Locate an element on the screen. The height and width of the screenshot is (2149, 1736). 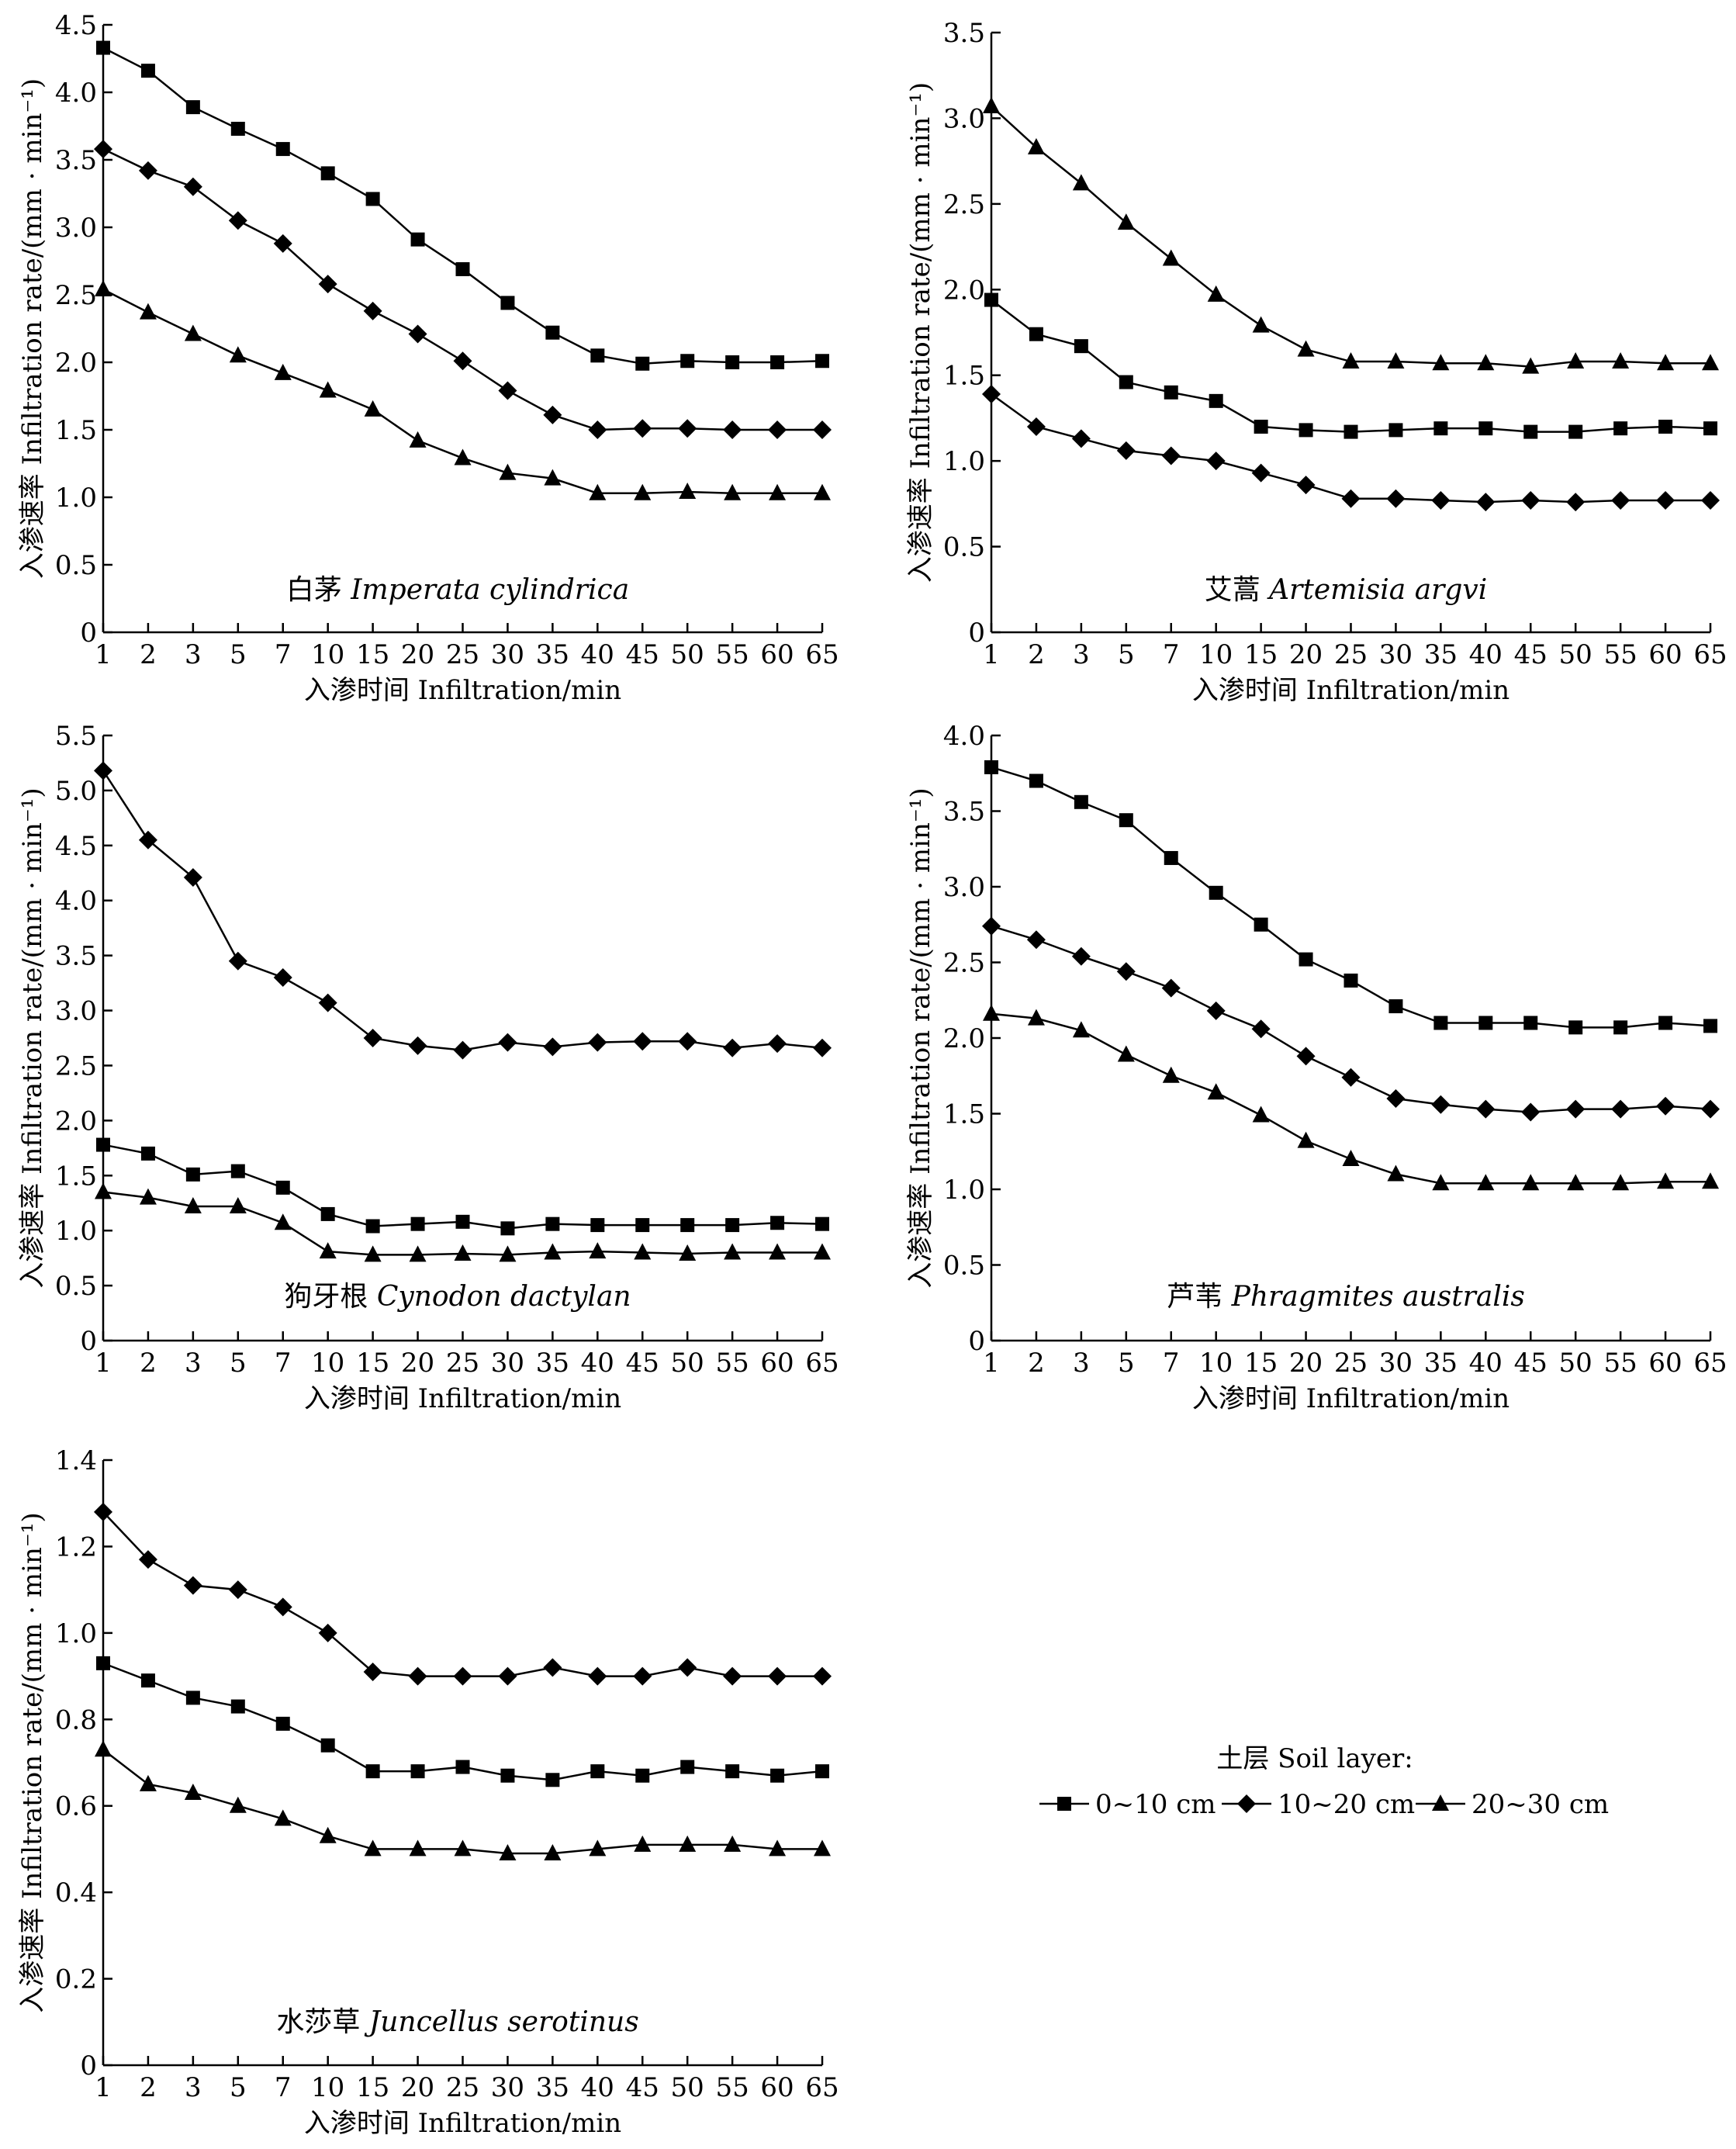
y-tick-label: 1.0 is located at coordinates (964, 462).